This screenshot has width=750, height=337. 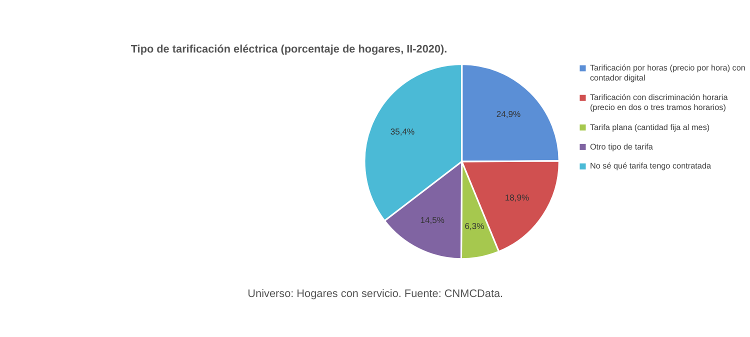 What do you see at coordinates (289, 50) in the screenshot?
I see `chart-title: Tipo de tarificación eléctrica (porcentaje de hogares, II-2020).` at bounding box center [289, 50].